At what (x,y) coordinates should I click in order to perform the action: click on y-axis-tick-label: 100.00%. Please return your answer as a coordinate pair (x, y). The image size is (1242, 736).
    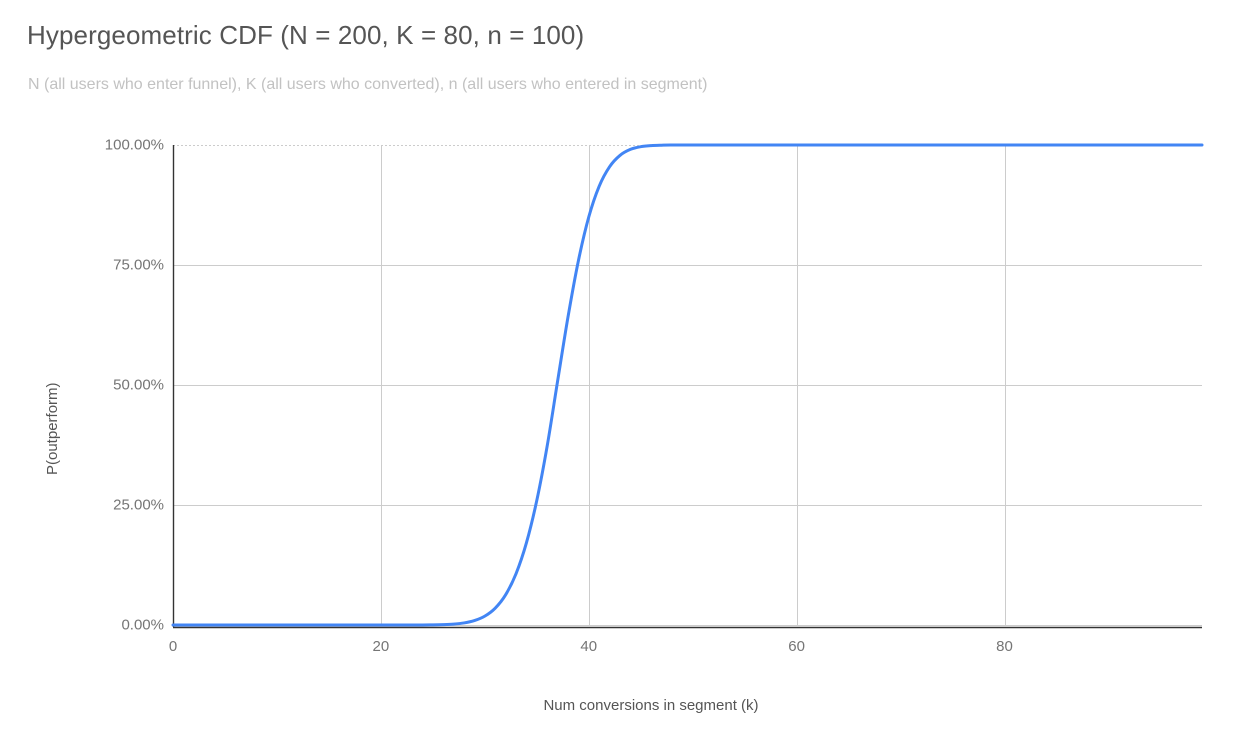
    Looking at the image, I should click on (134, 145).